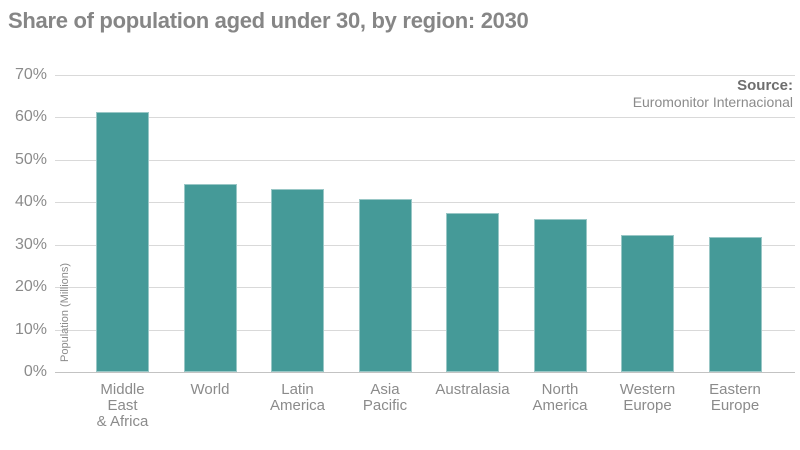  I want to click on x-label-asia-pacific: Asia Pacific, so click(385, 397).